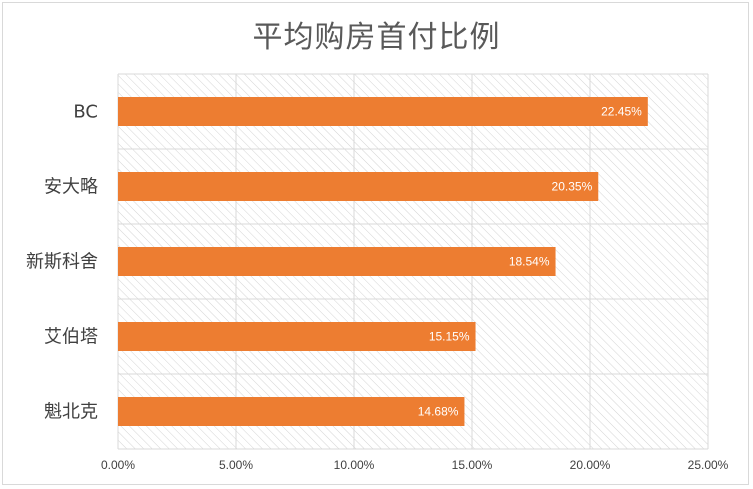 This screenshot has width=753, height=489. Describe the element at coordinates (376, 37) in the screenshot. I see `chart-title: 平均购房首付比例` at that location.